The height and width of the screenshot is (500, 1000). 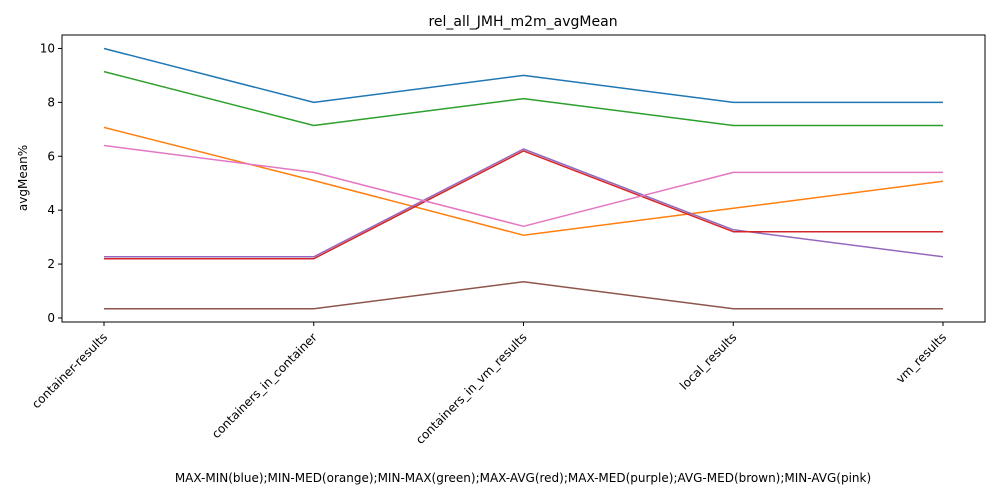 What do you see at coordinates (264, 385) in the screenshot?
I see `x-tick-label: containers_in_container` at bounding box center [264, 385].